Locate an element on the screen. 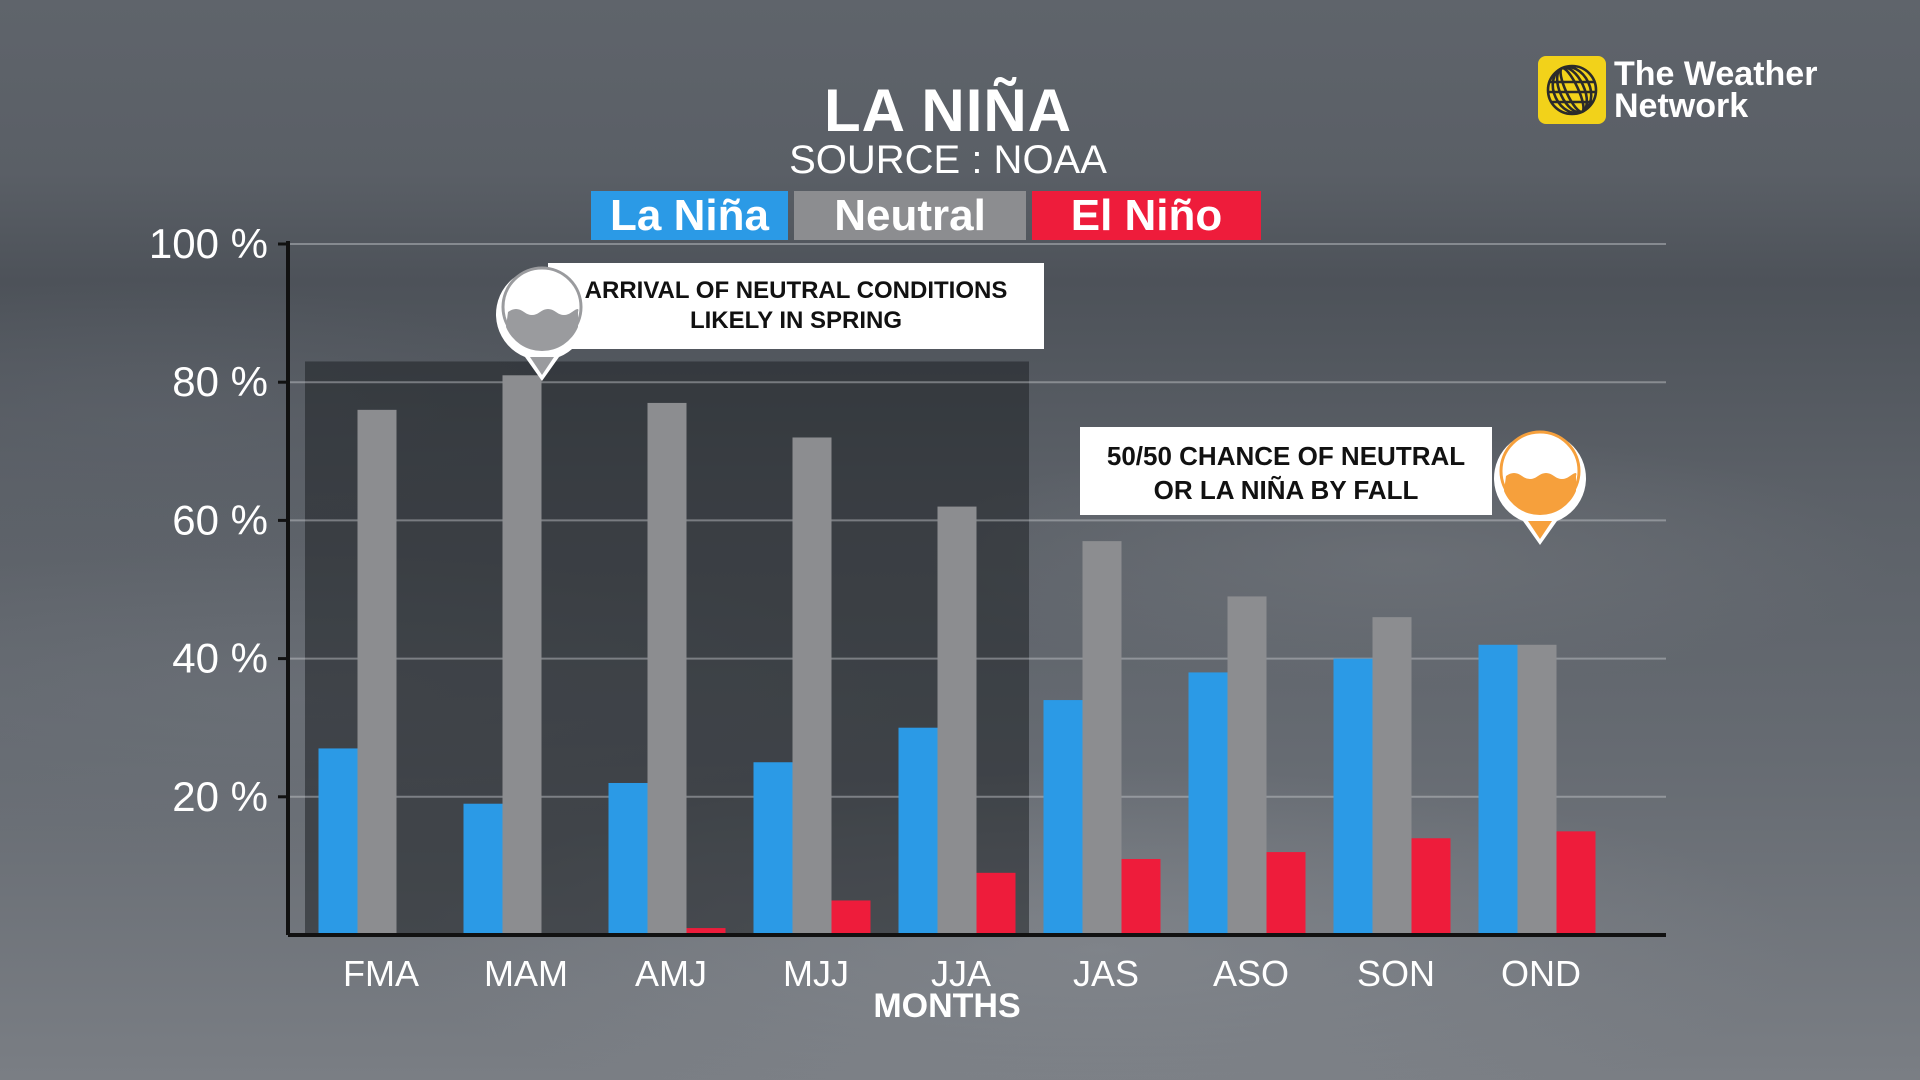 This screenshot has height=1080, width=1920. x-tick-label: AMJ is located at coordinates (671, 973).